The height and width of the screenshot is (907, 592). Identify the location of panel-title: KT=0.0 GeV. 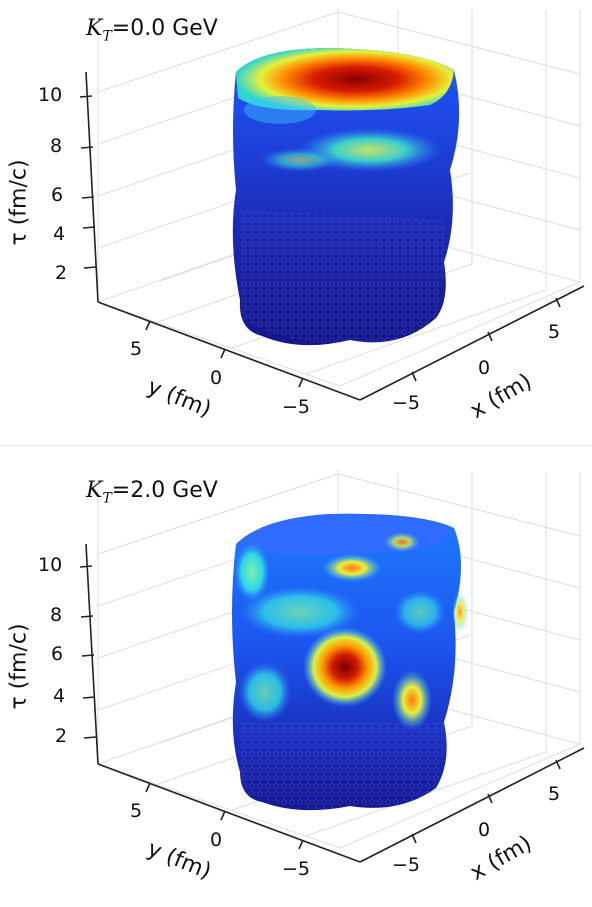
(152, 30).